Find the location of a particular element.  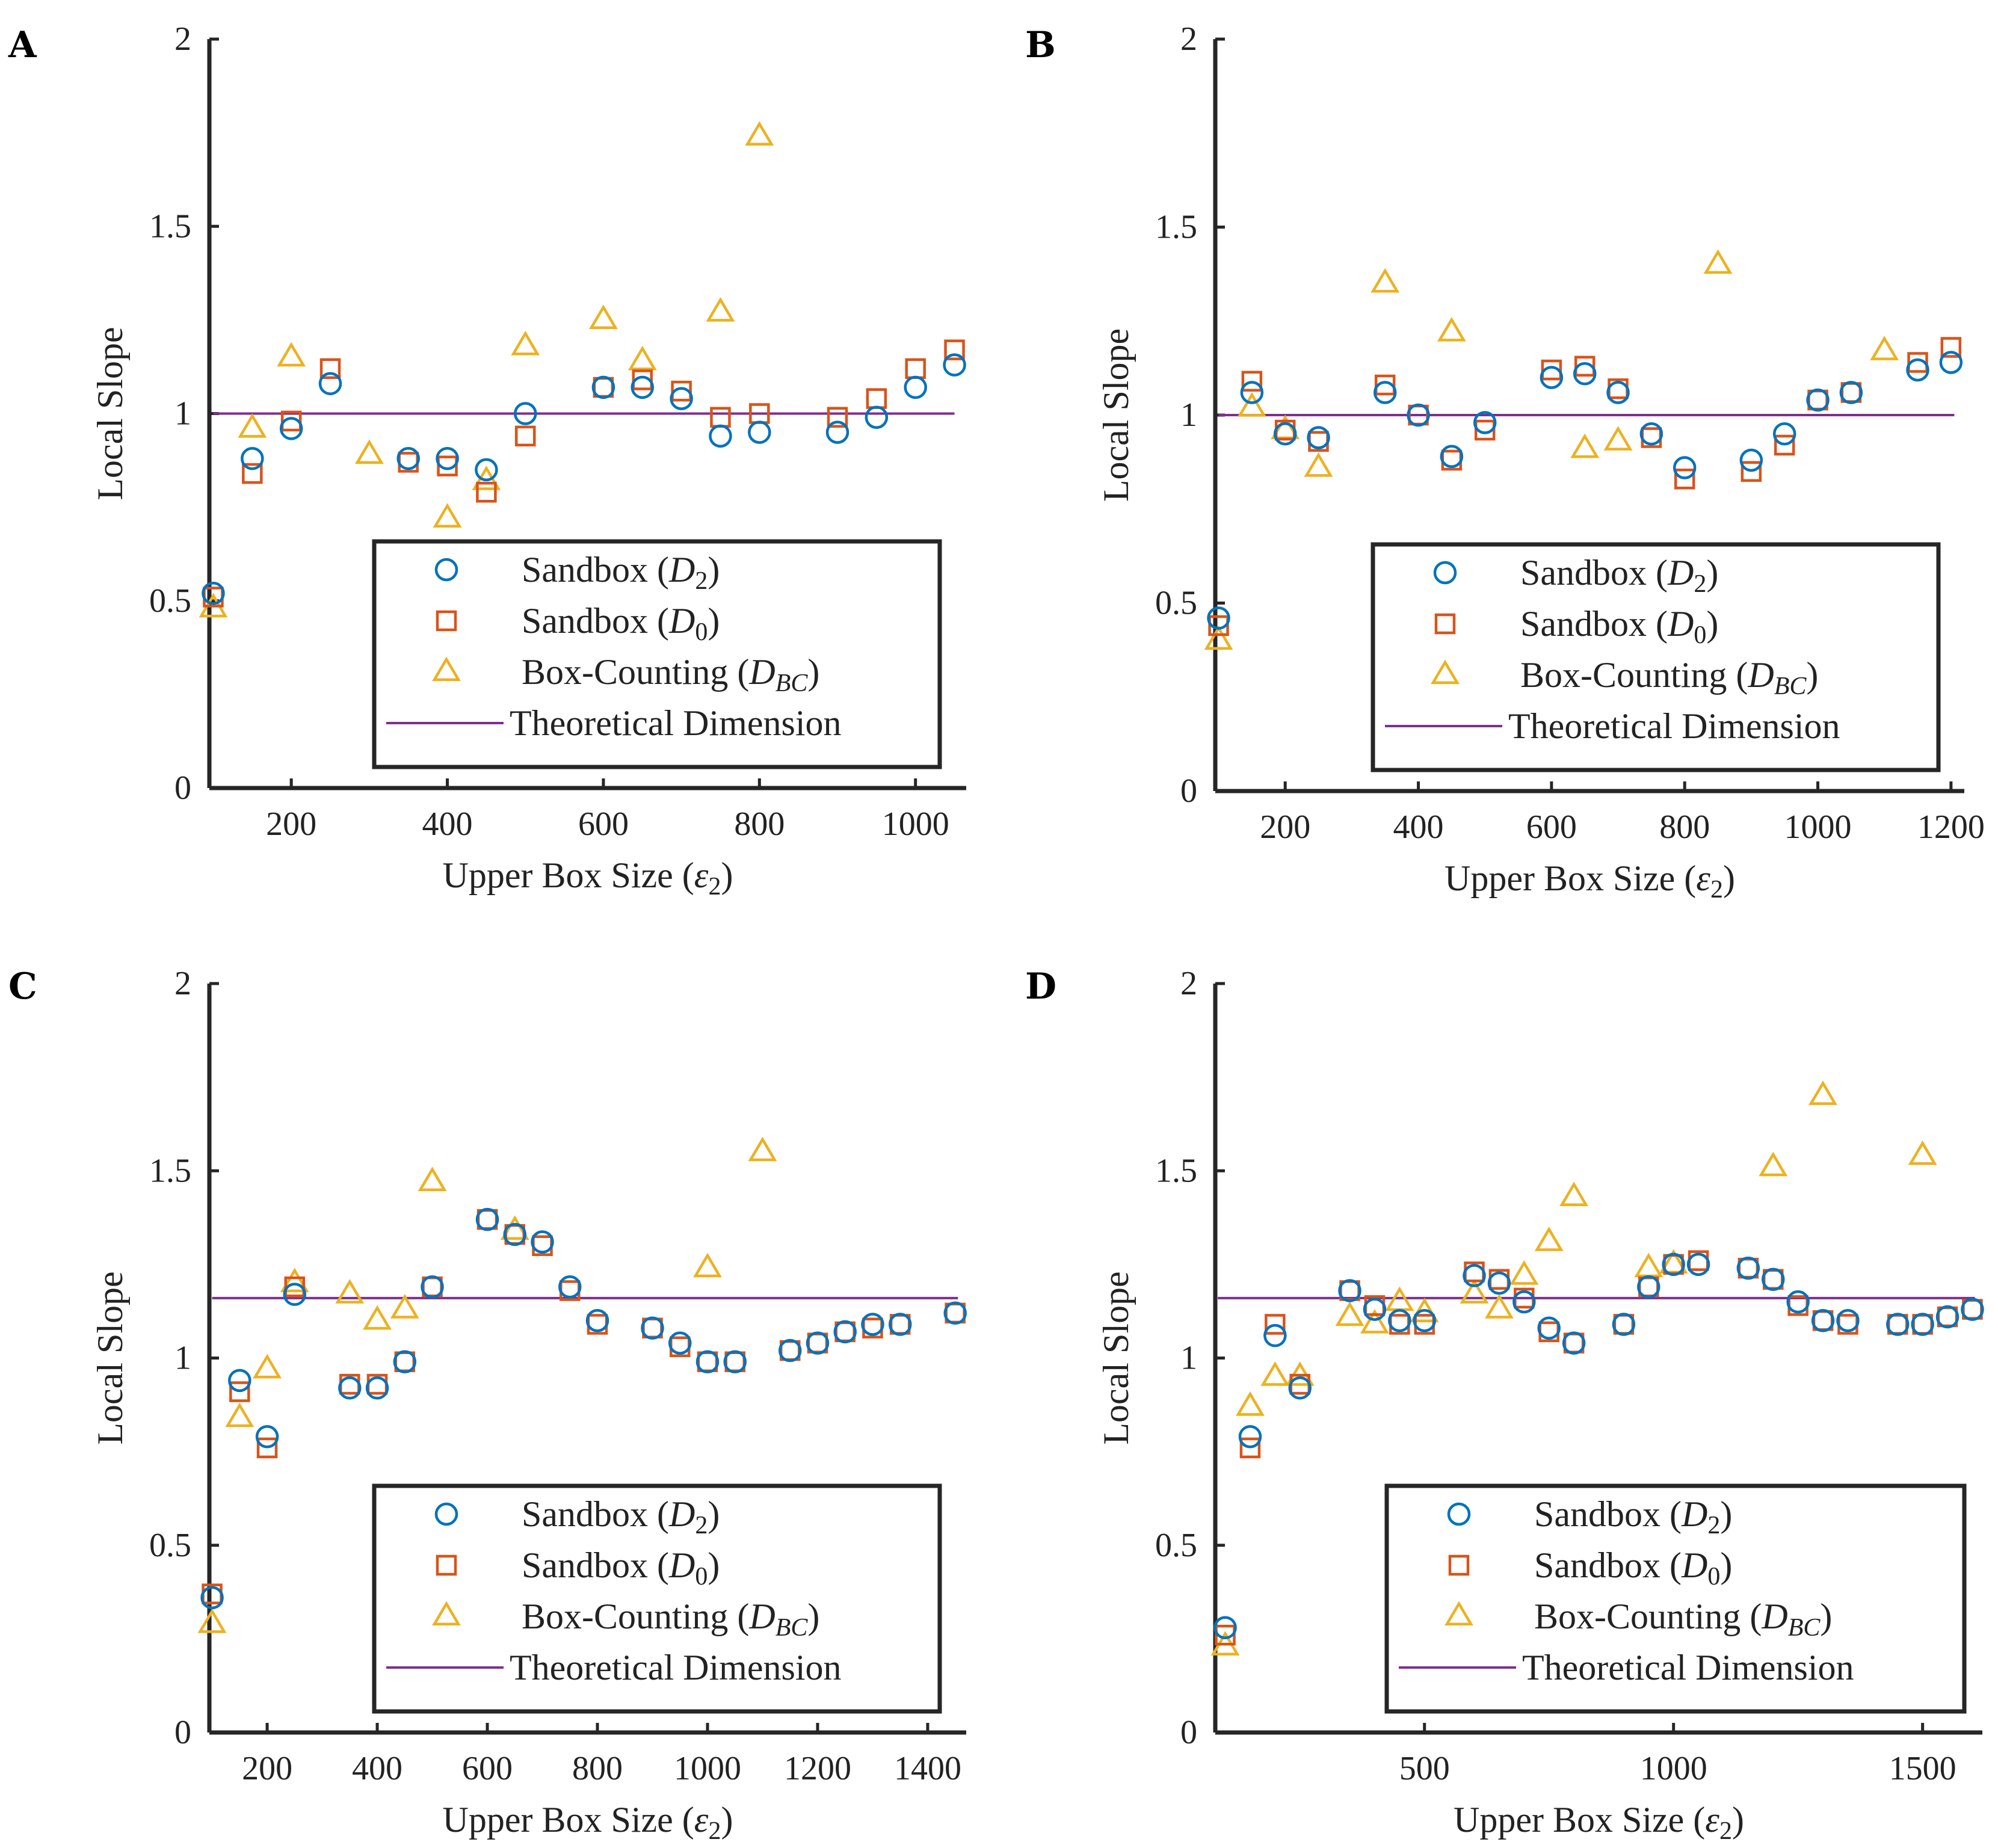

panel-letter: A is located at coordinates (22, 45).